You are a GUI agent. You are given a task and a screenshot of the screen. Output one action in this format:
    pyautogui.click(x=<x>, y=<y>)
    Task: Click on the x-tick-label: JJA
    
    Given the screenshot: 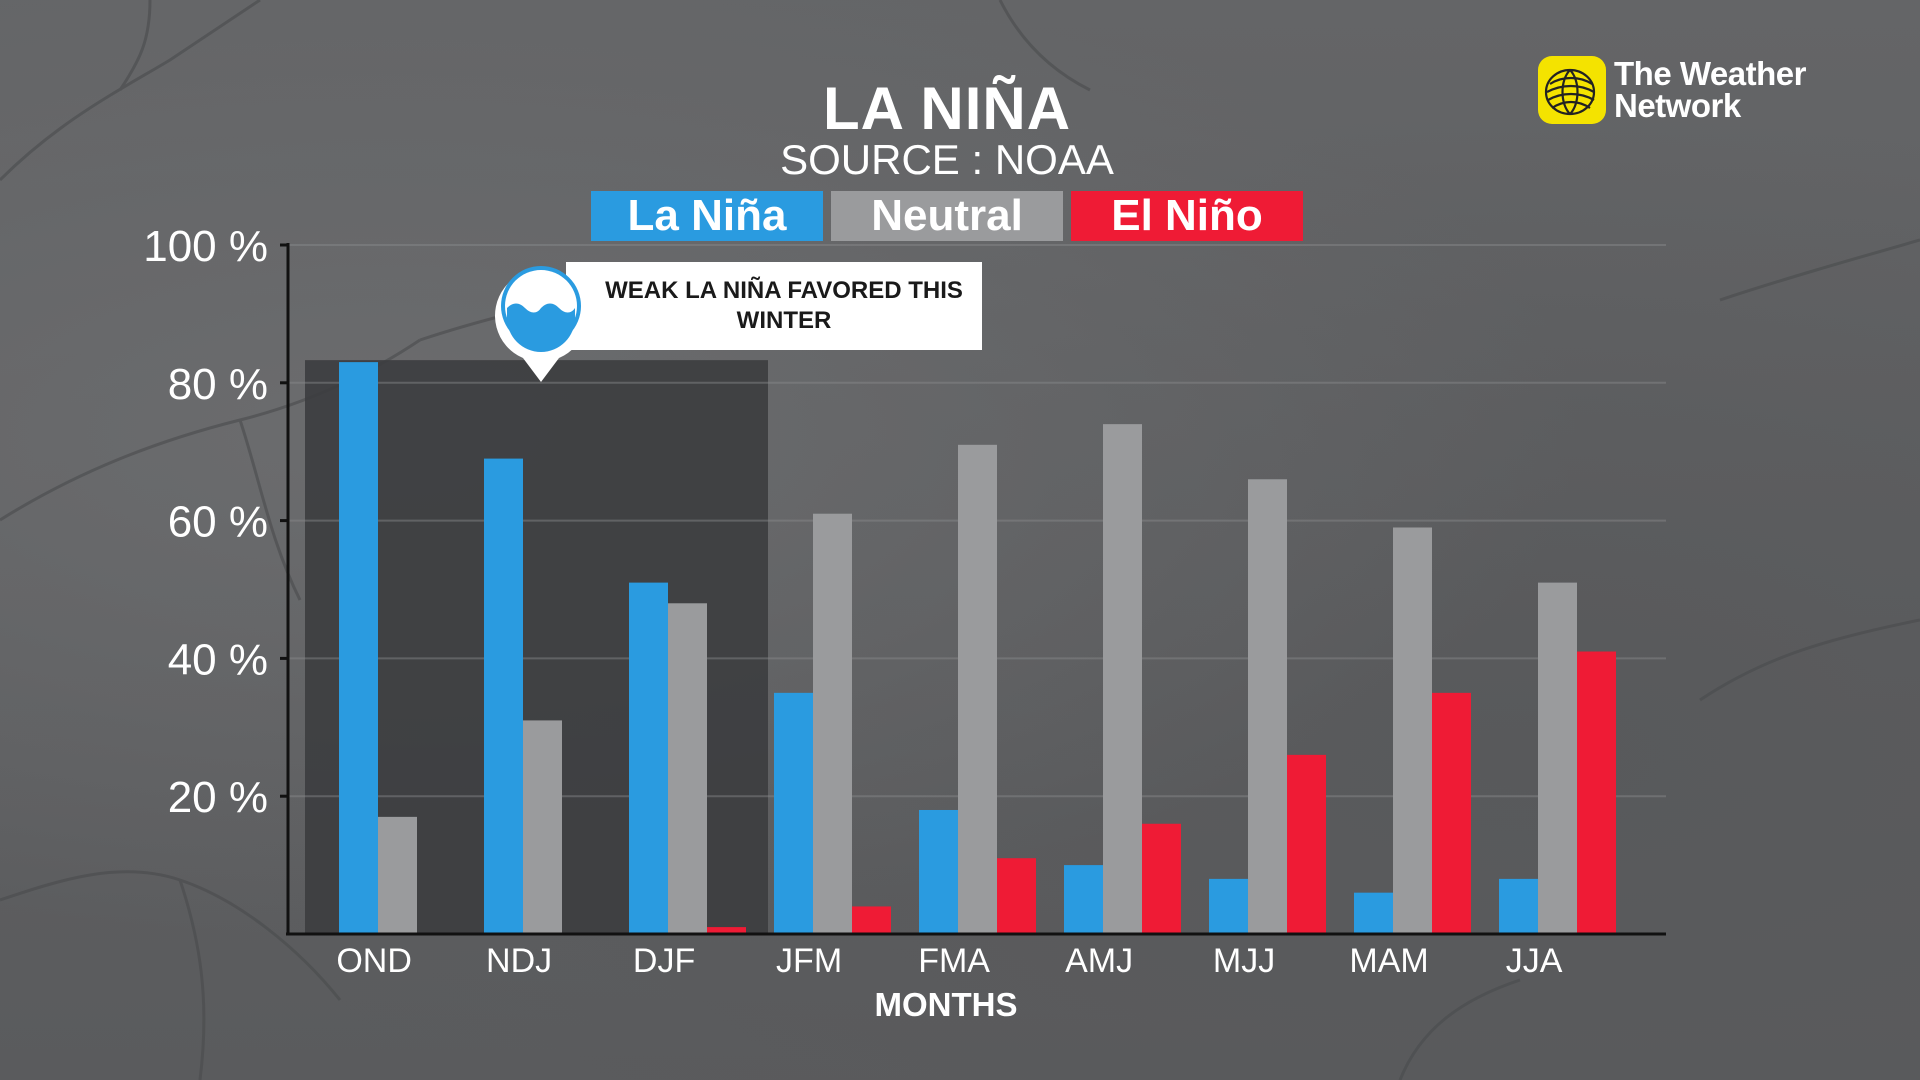 What is the action you would take?
    pyautogui.click(x=1534, y=961)
    